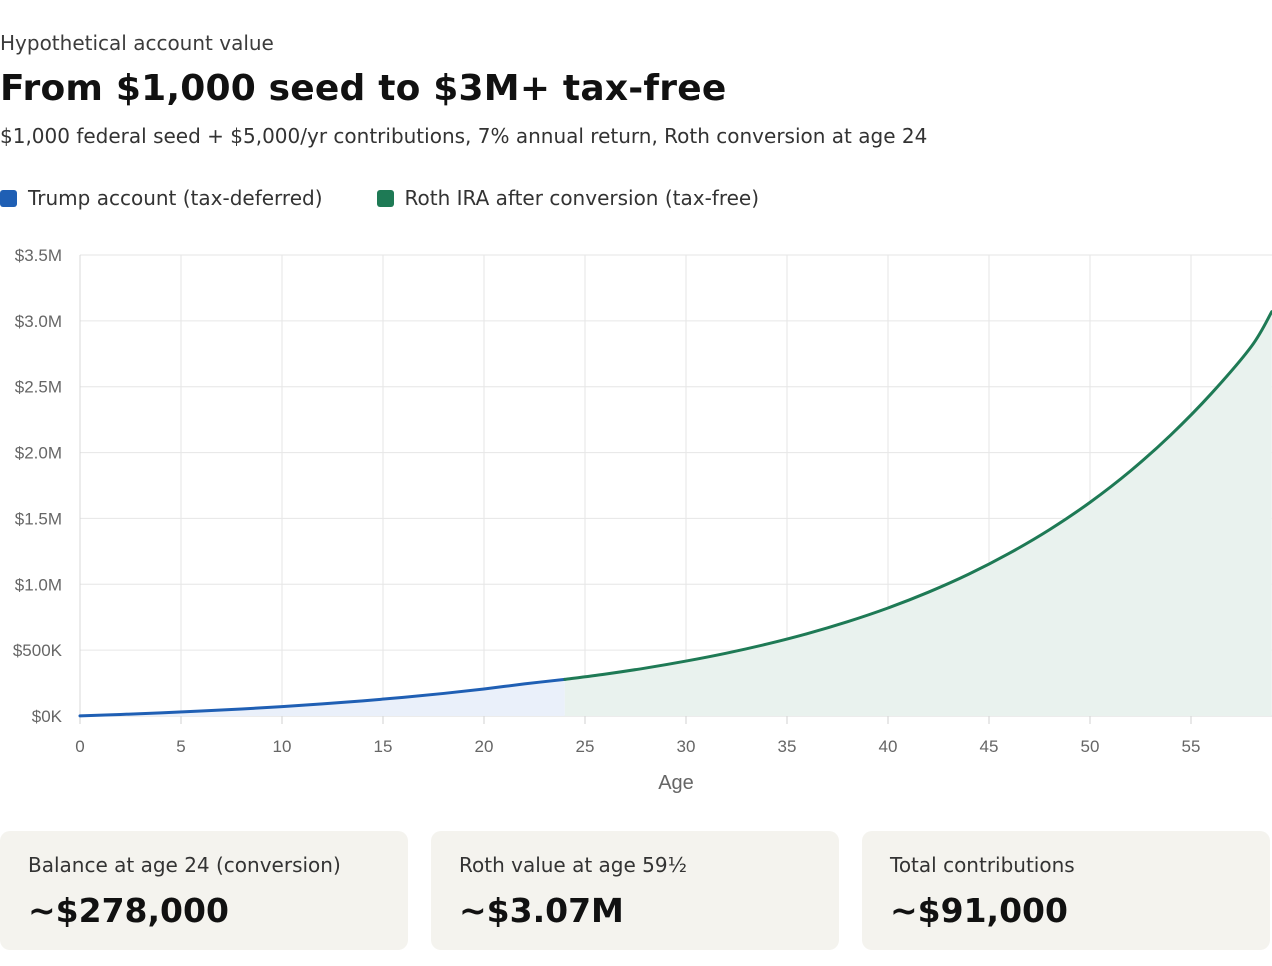 This screenshot has width=1272, height=966. Describe the element at coordinates (175, 198) in the screenshot. I see `legend-label-trump: Trump account (tax-deferred)` at that location.